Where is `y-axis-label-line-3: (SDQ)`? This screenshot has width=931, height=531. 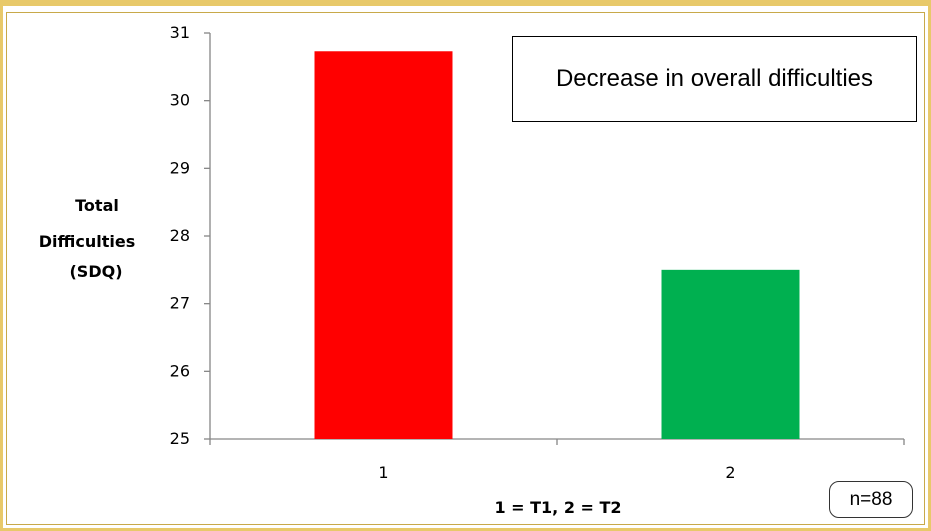
y-axis-label-line-3: (SDQ) is located at coordinates (95, 271).